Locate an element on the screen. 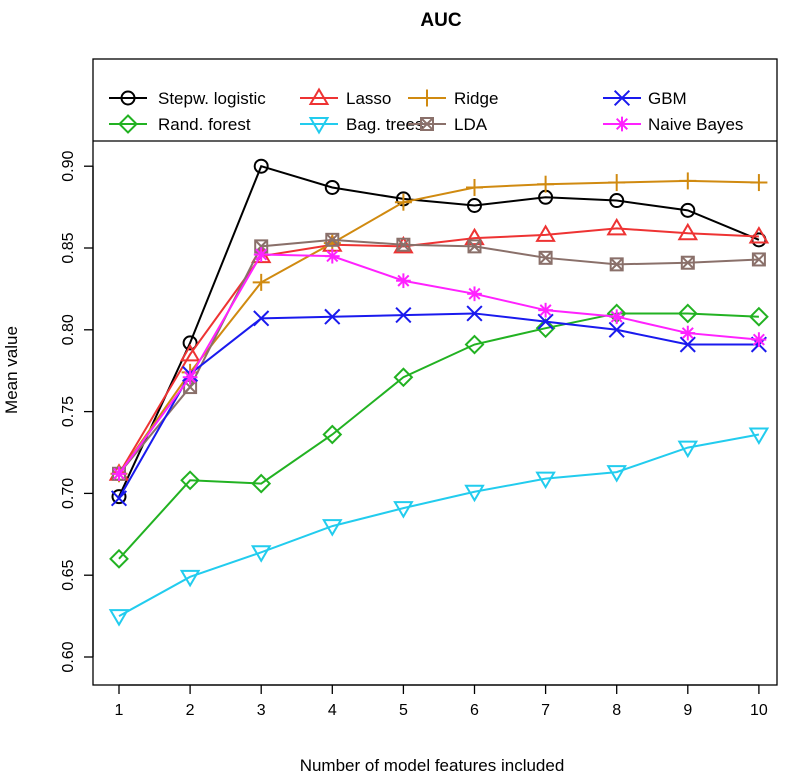 This screenshot has height=782, width=787. x-tick-label: 7 is located at coordinates (545, 710).